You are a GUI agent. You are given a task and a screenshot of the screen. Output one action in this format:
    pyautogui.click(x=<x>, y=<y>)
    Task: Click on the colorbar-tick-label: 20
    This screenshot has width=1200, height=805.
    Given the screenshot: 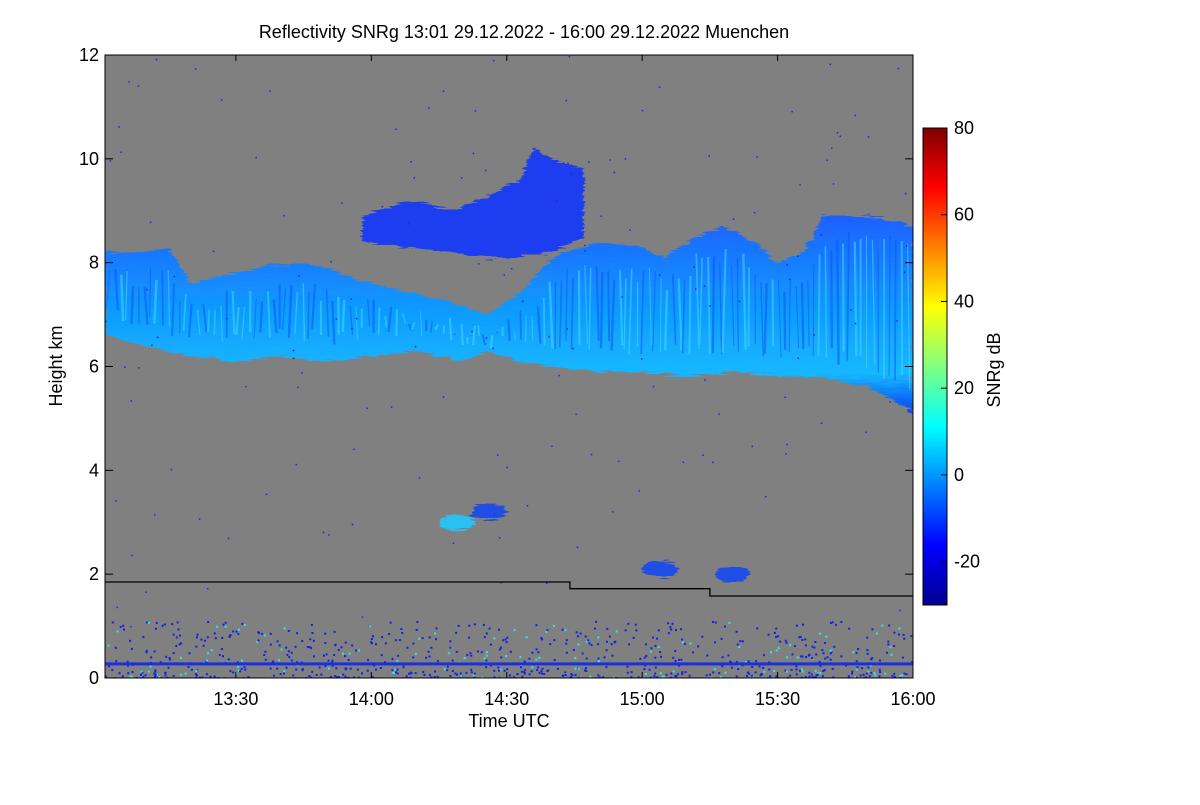 What is the action you would take?
    pyautogui.click(x=964, y=388)
    